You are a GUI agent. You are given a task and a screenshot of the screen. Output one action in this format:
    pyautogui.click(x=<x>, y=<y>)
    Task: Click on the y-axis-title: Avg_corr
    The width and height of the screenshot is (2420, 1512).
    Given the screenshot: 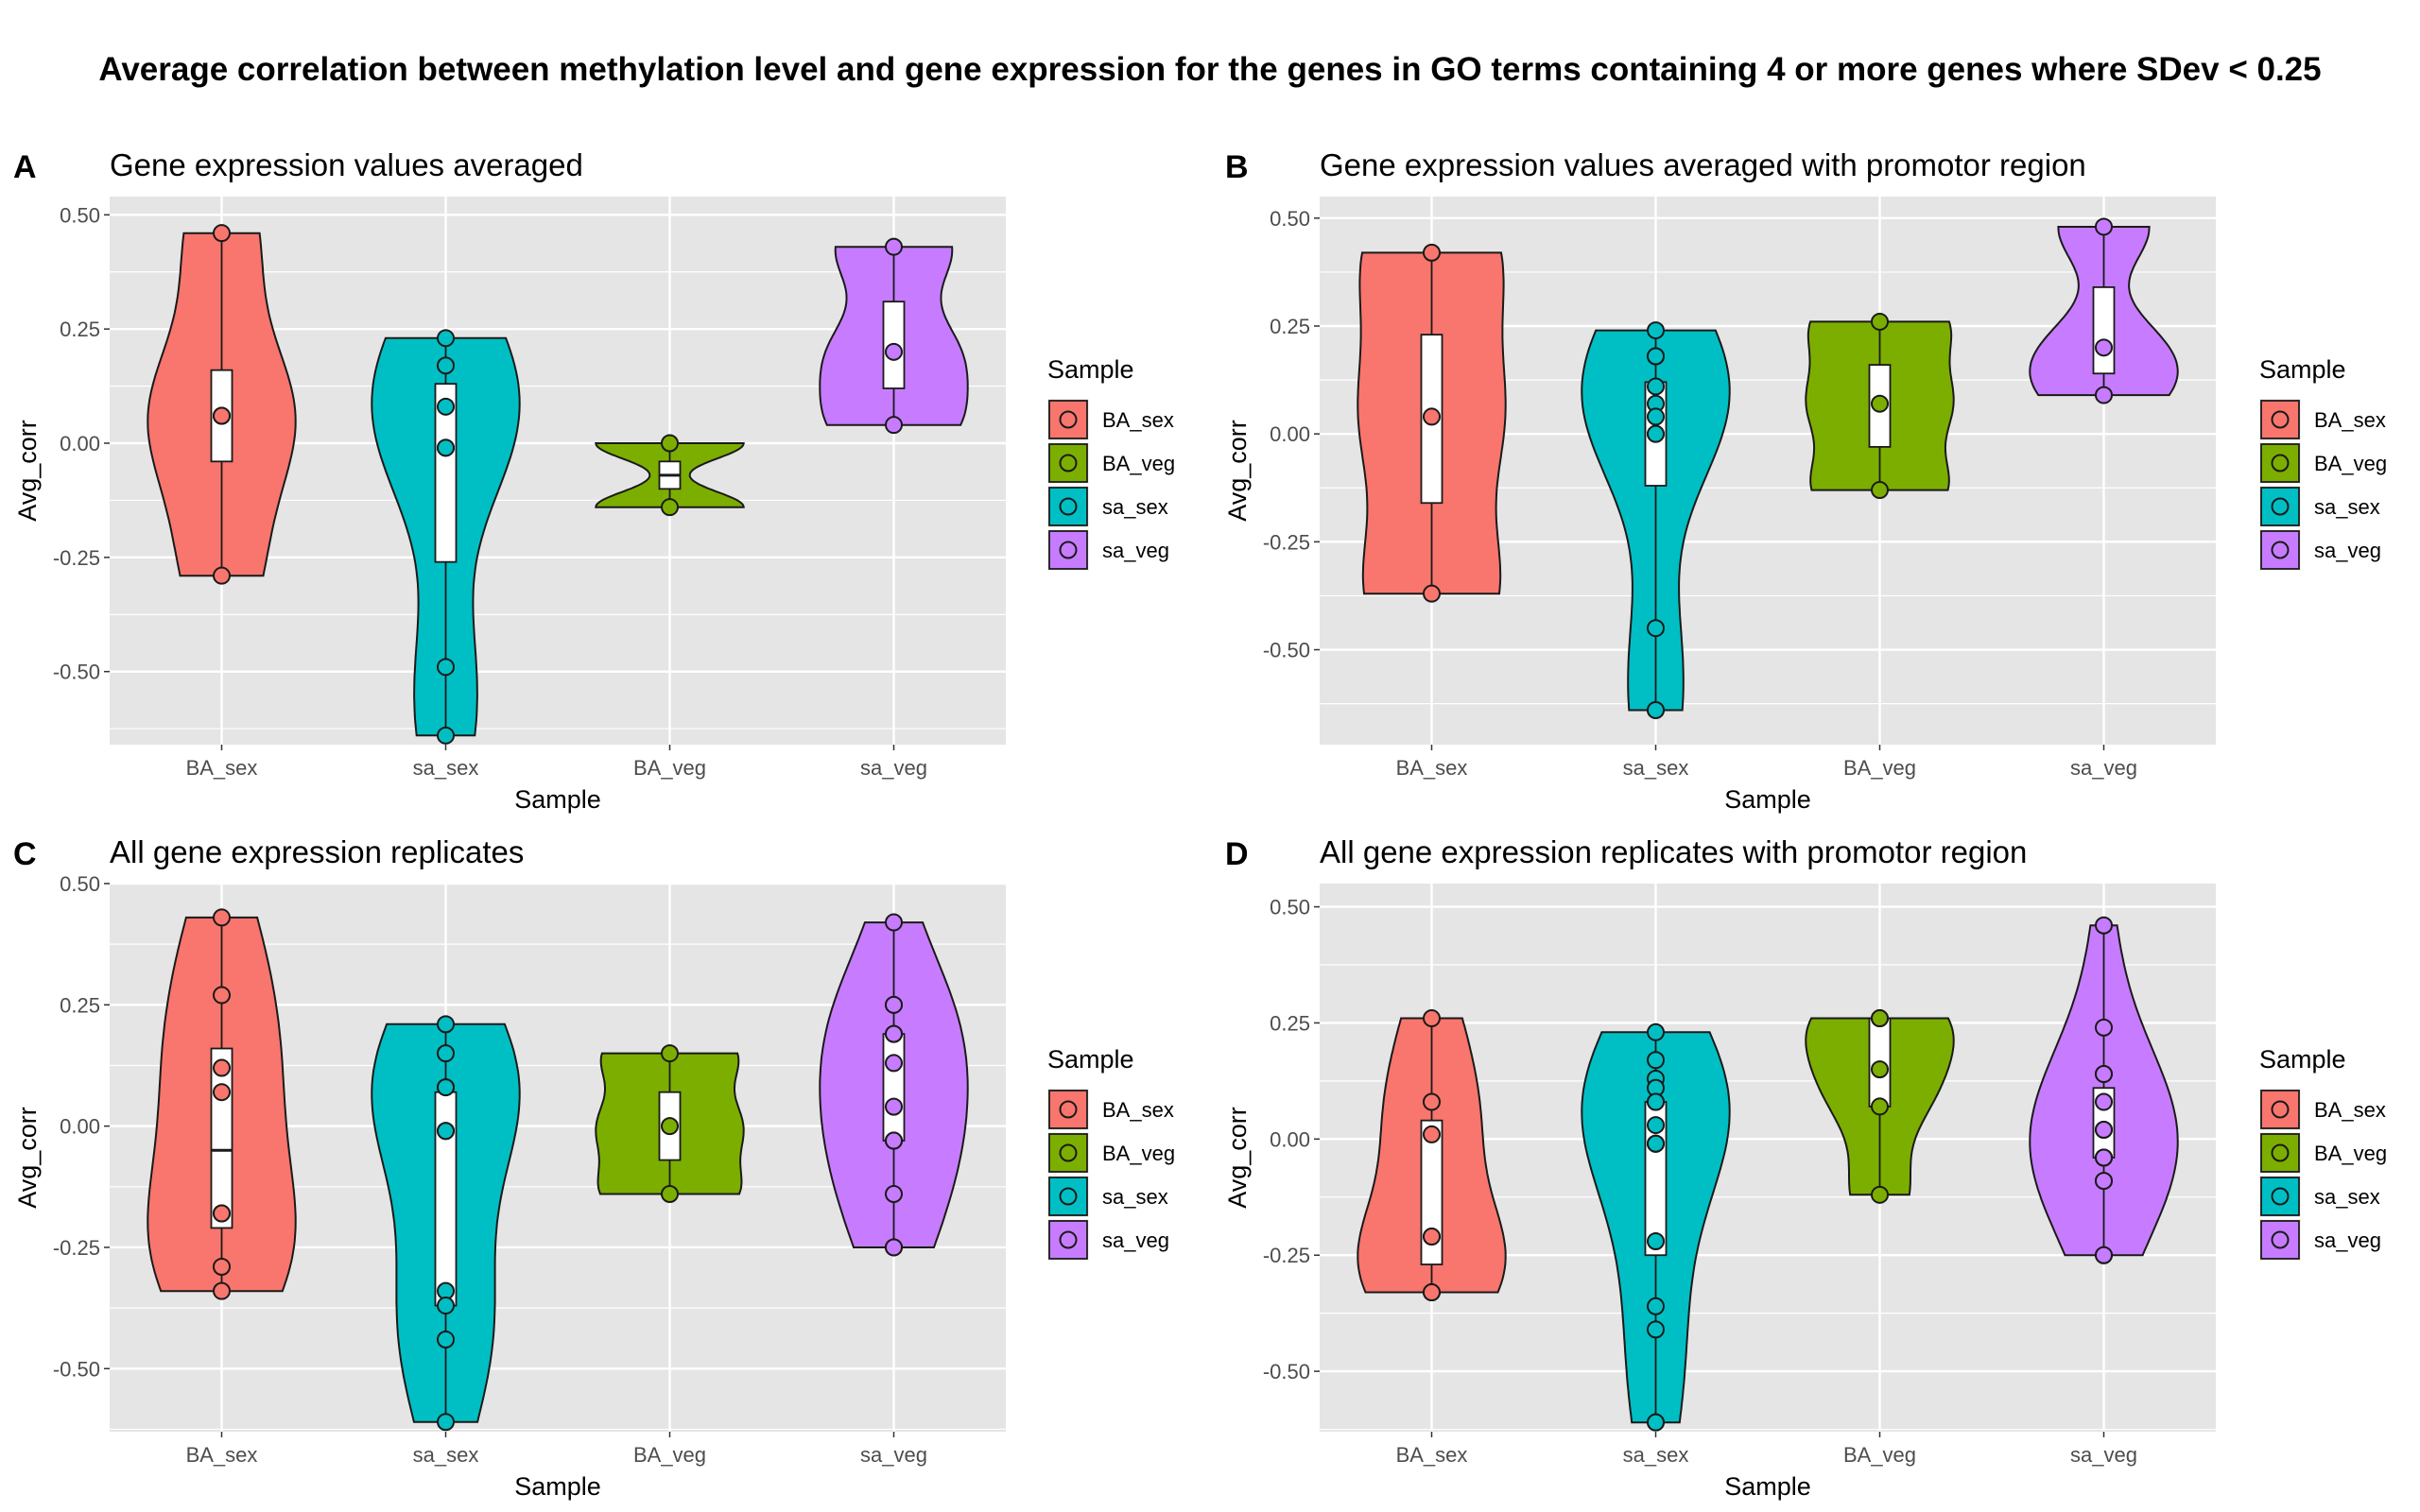 What is the action you would take?
    pyautogui.click(x=1238, y=1158)
    